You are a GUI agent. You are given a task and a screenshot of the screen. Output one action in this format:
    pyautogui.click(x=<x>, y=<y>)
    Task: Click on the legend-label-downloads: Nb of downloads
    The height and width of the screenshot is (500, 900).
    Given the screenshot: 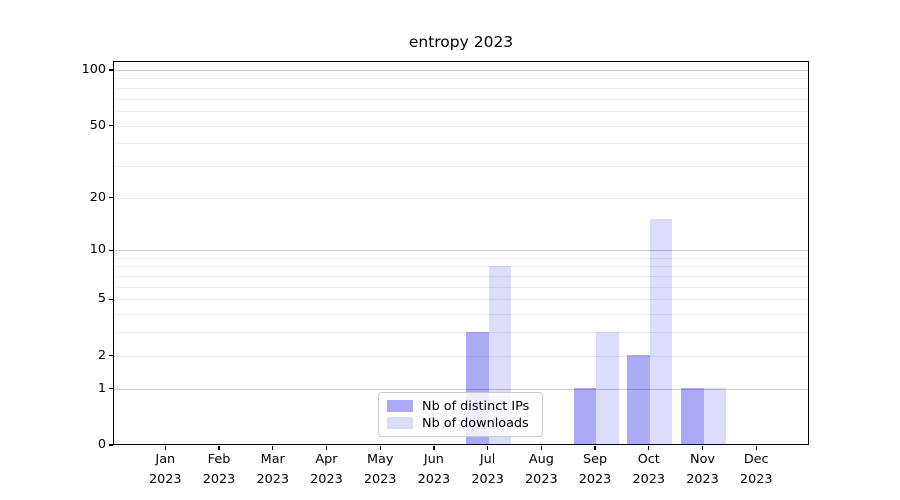 What is the action you would take?
    pyautogui.click(x=475, y=423)
    